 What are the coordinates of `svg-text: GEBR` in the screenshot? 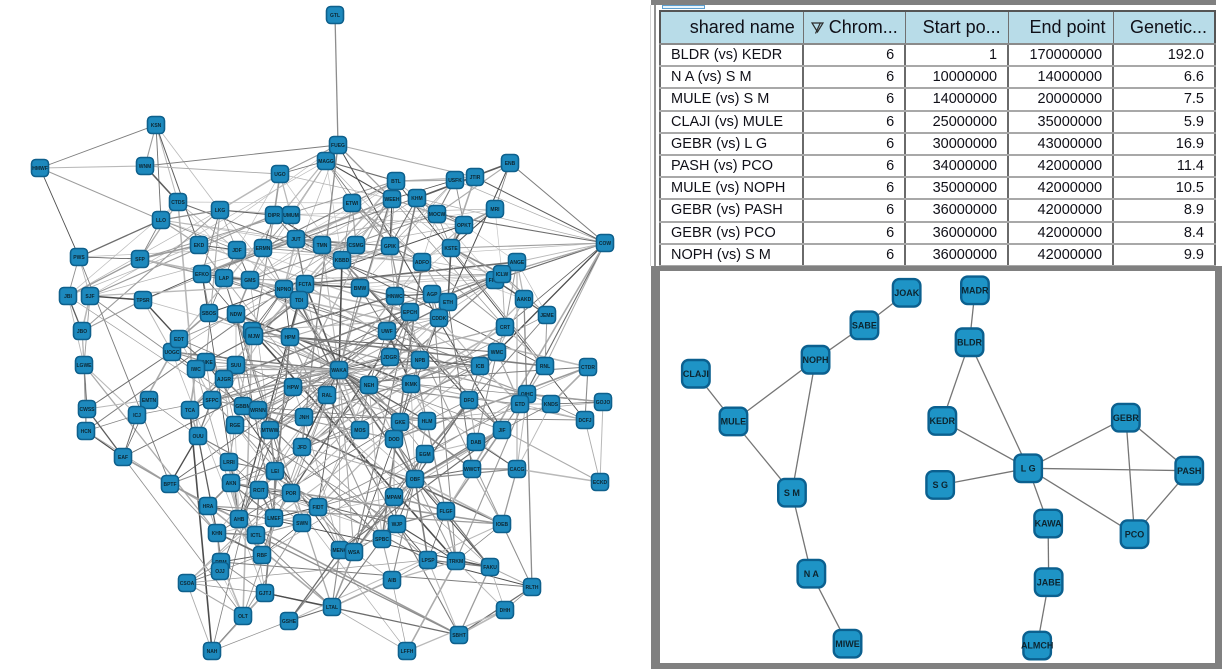 It's located at (1126, 418).